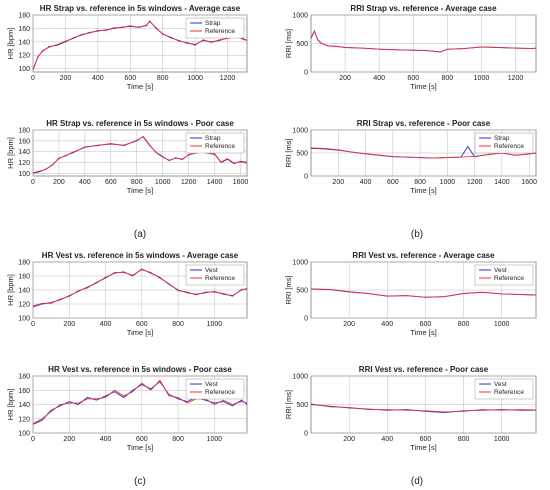 The image size is (550, 490). I want to click on legend-label: Strap, so click(213, 138).